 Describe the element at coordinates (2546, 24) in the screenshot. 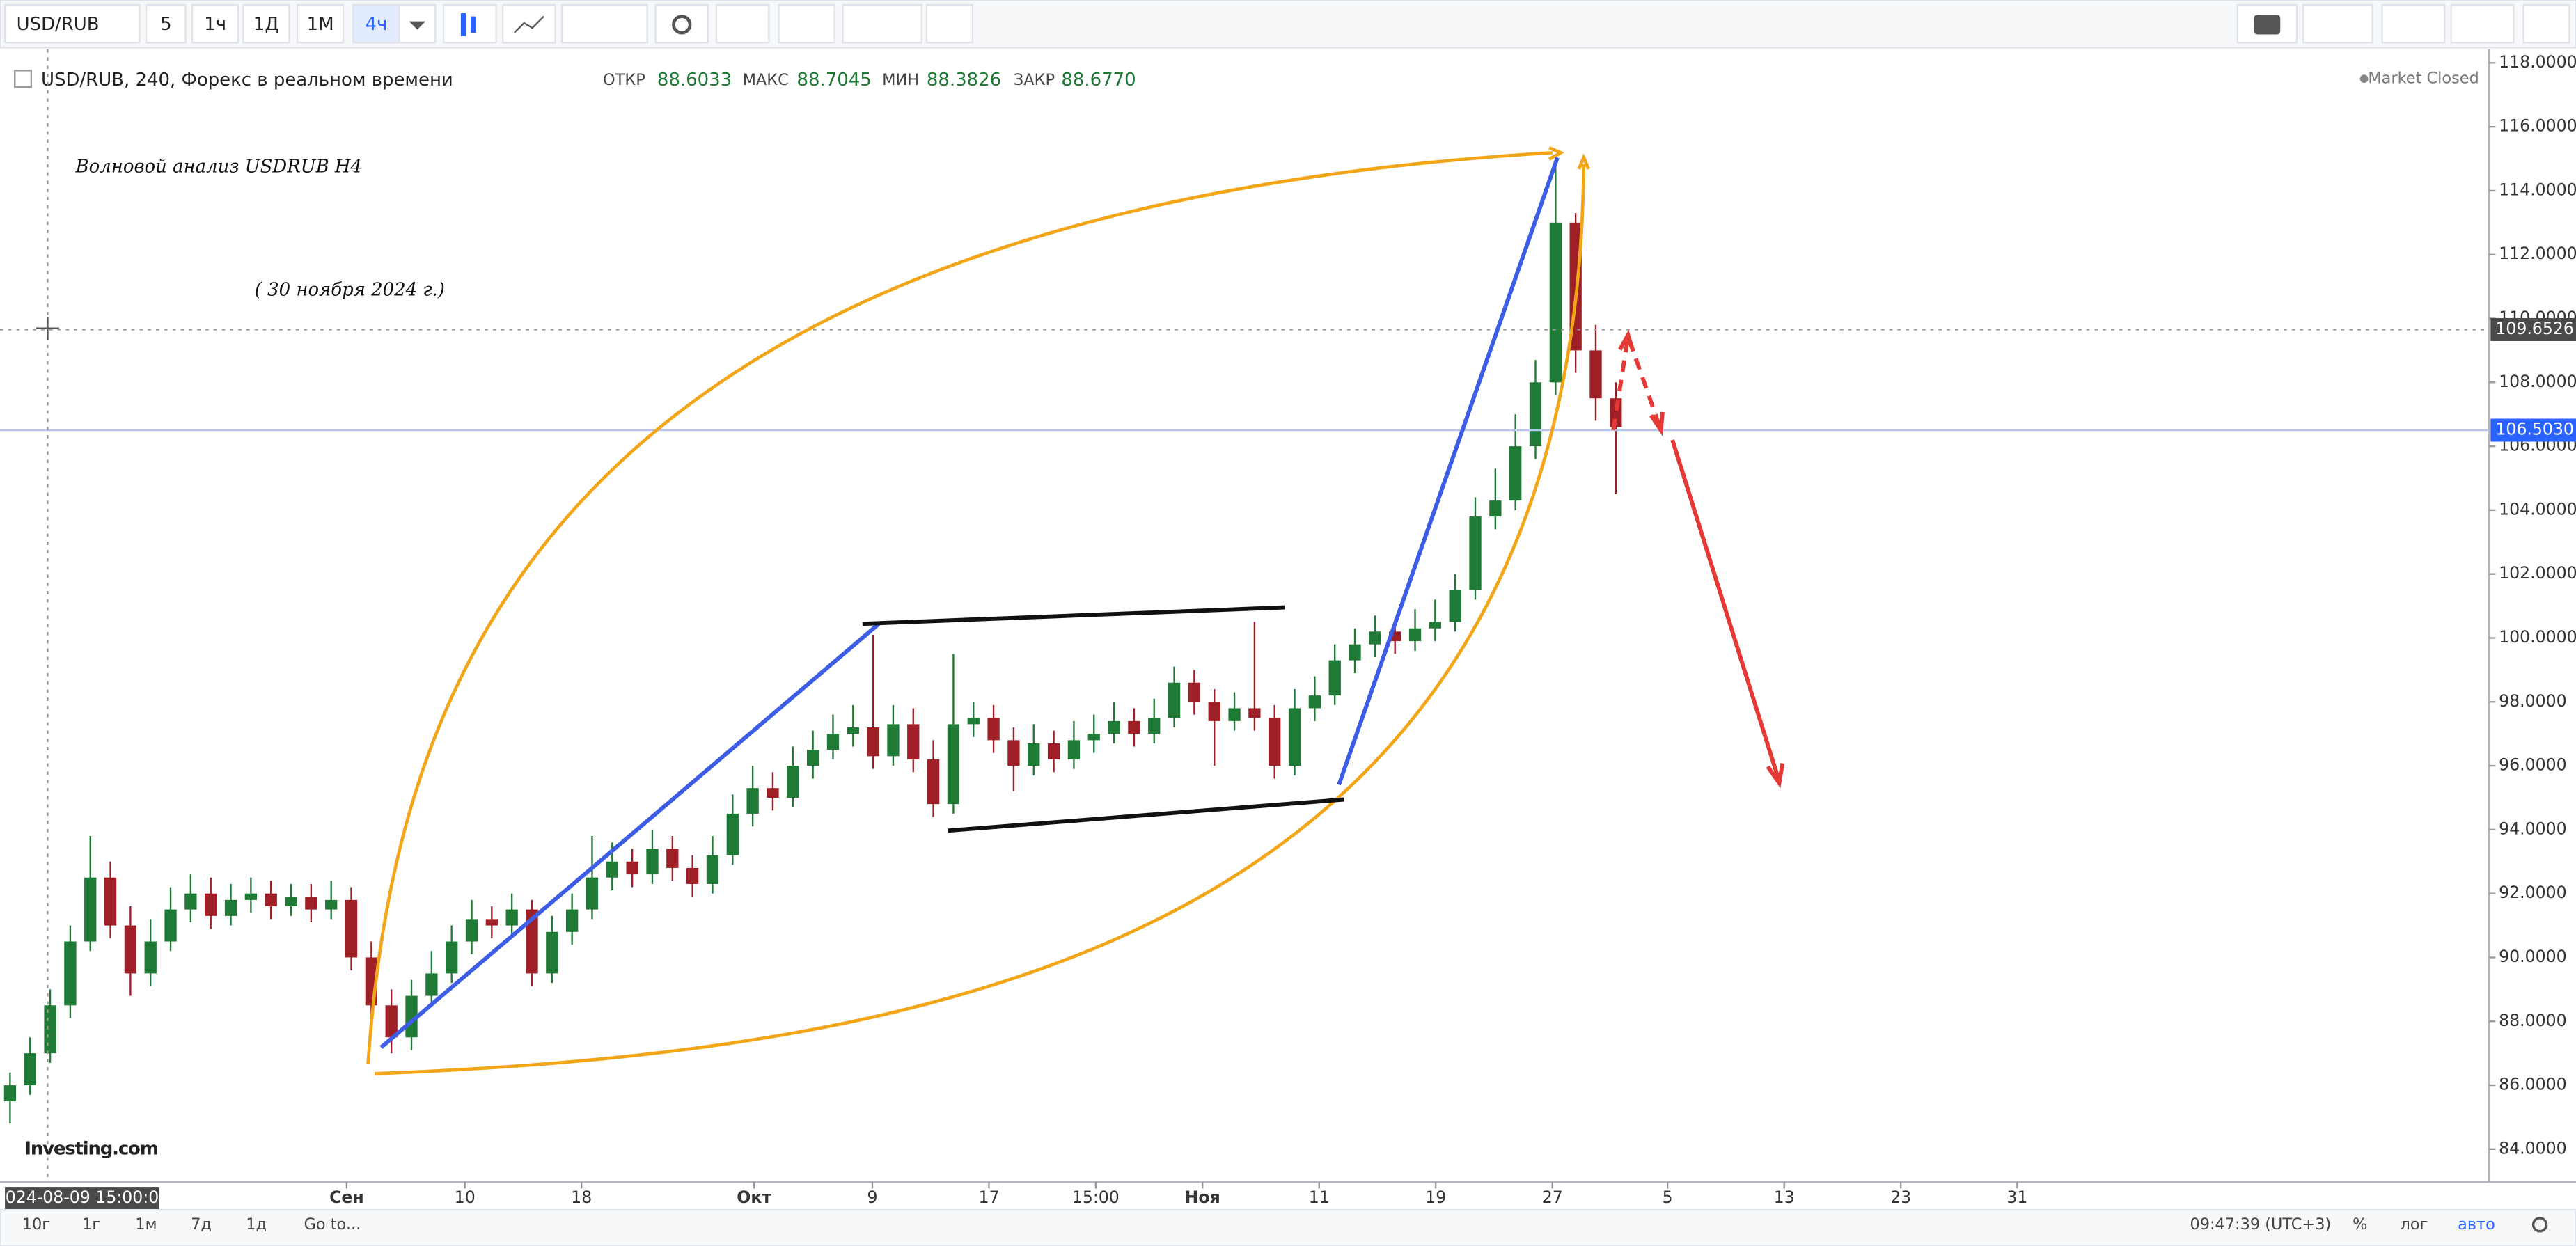

I see `fullscreen-button` at that location.